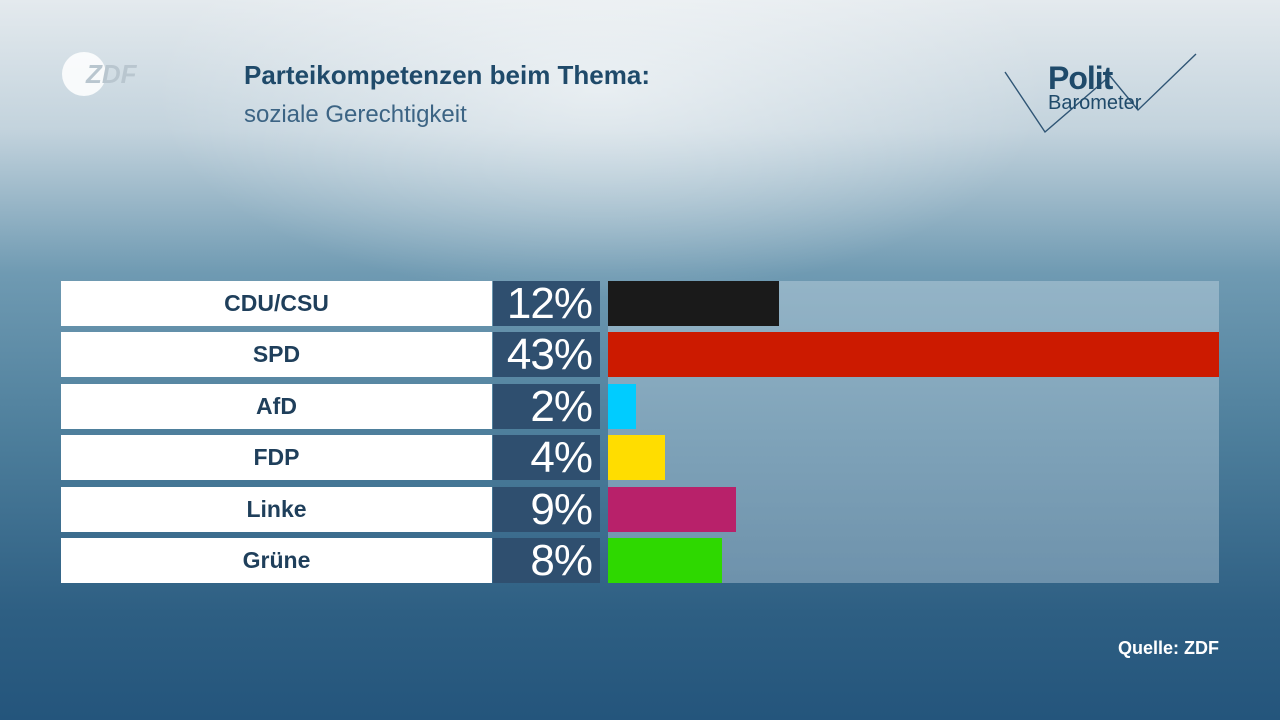  Describe the element at coordinates (1080, 78) in the screenshot. I see `polit-logo-line1: Polit` at that location.